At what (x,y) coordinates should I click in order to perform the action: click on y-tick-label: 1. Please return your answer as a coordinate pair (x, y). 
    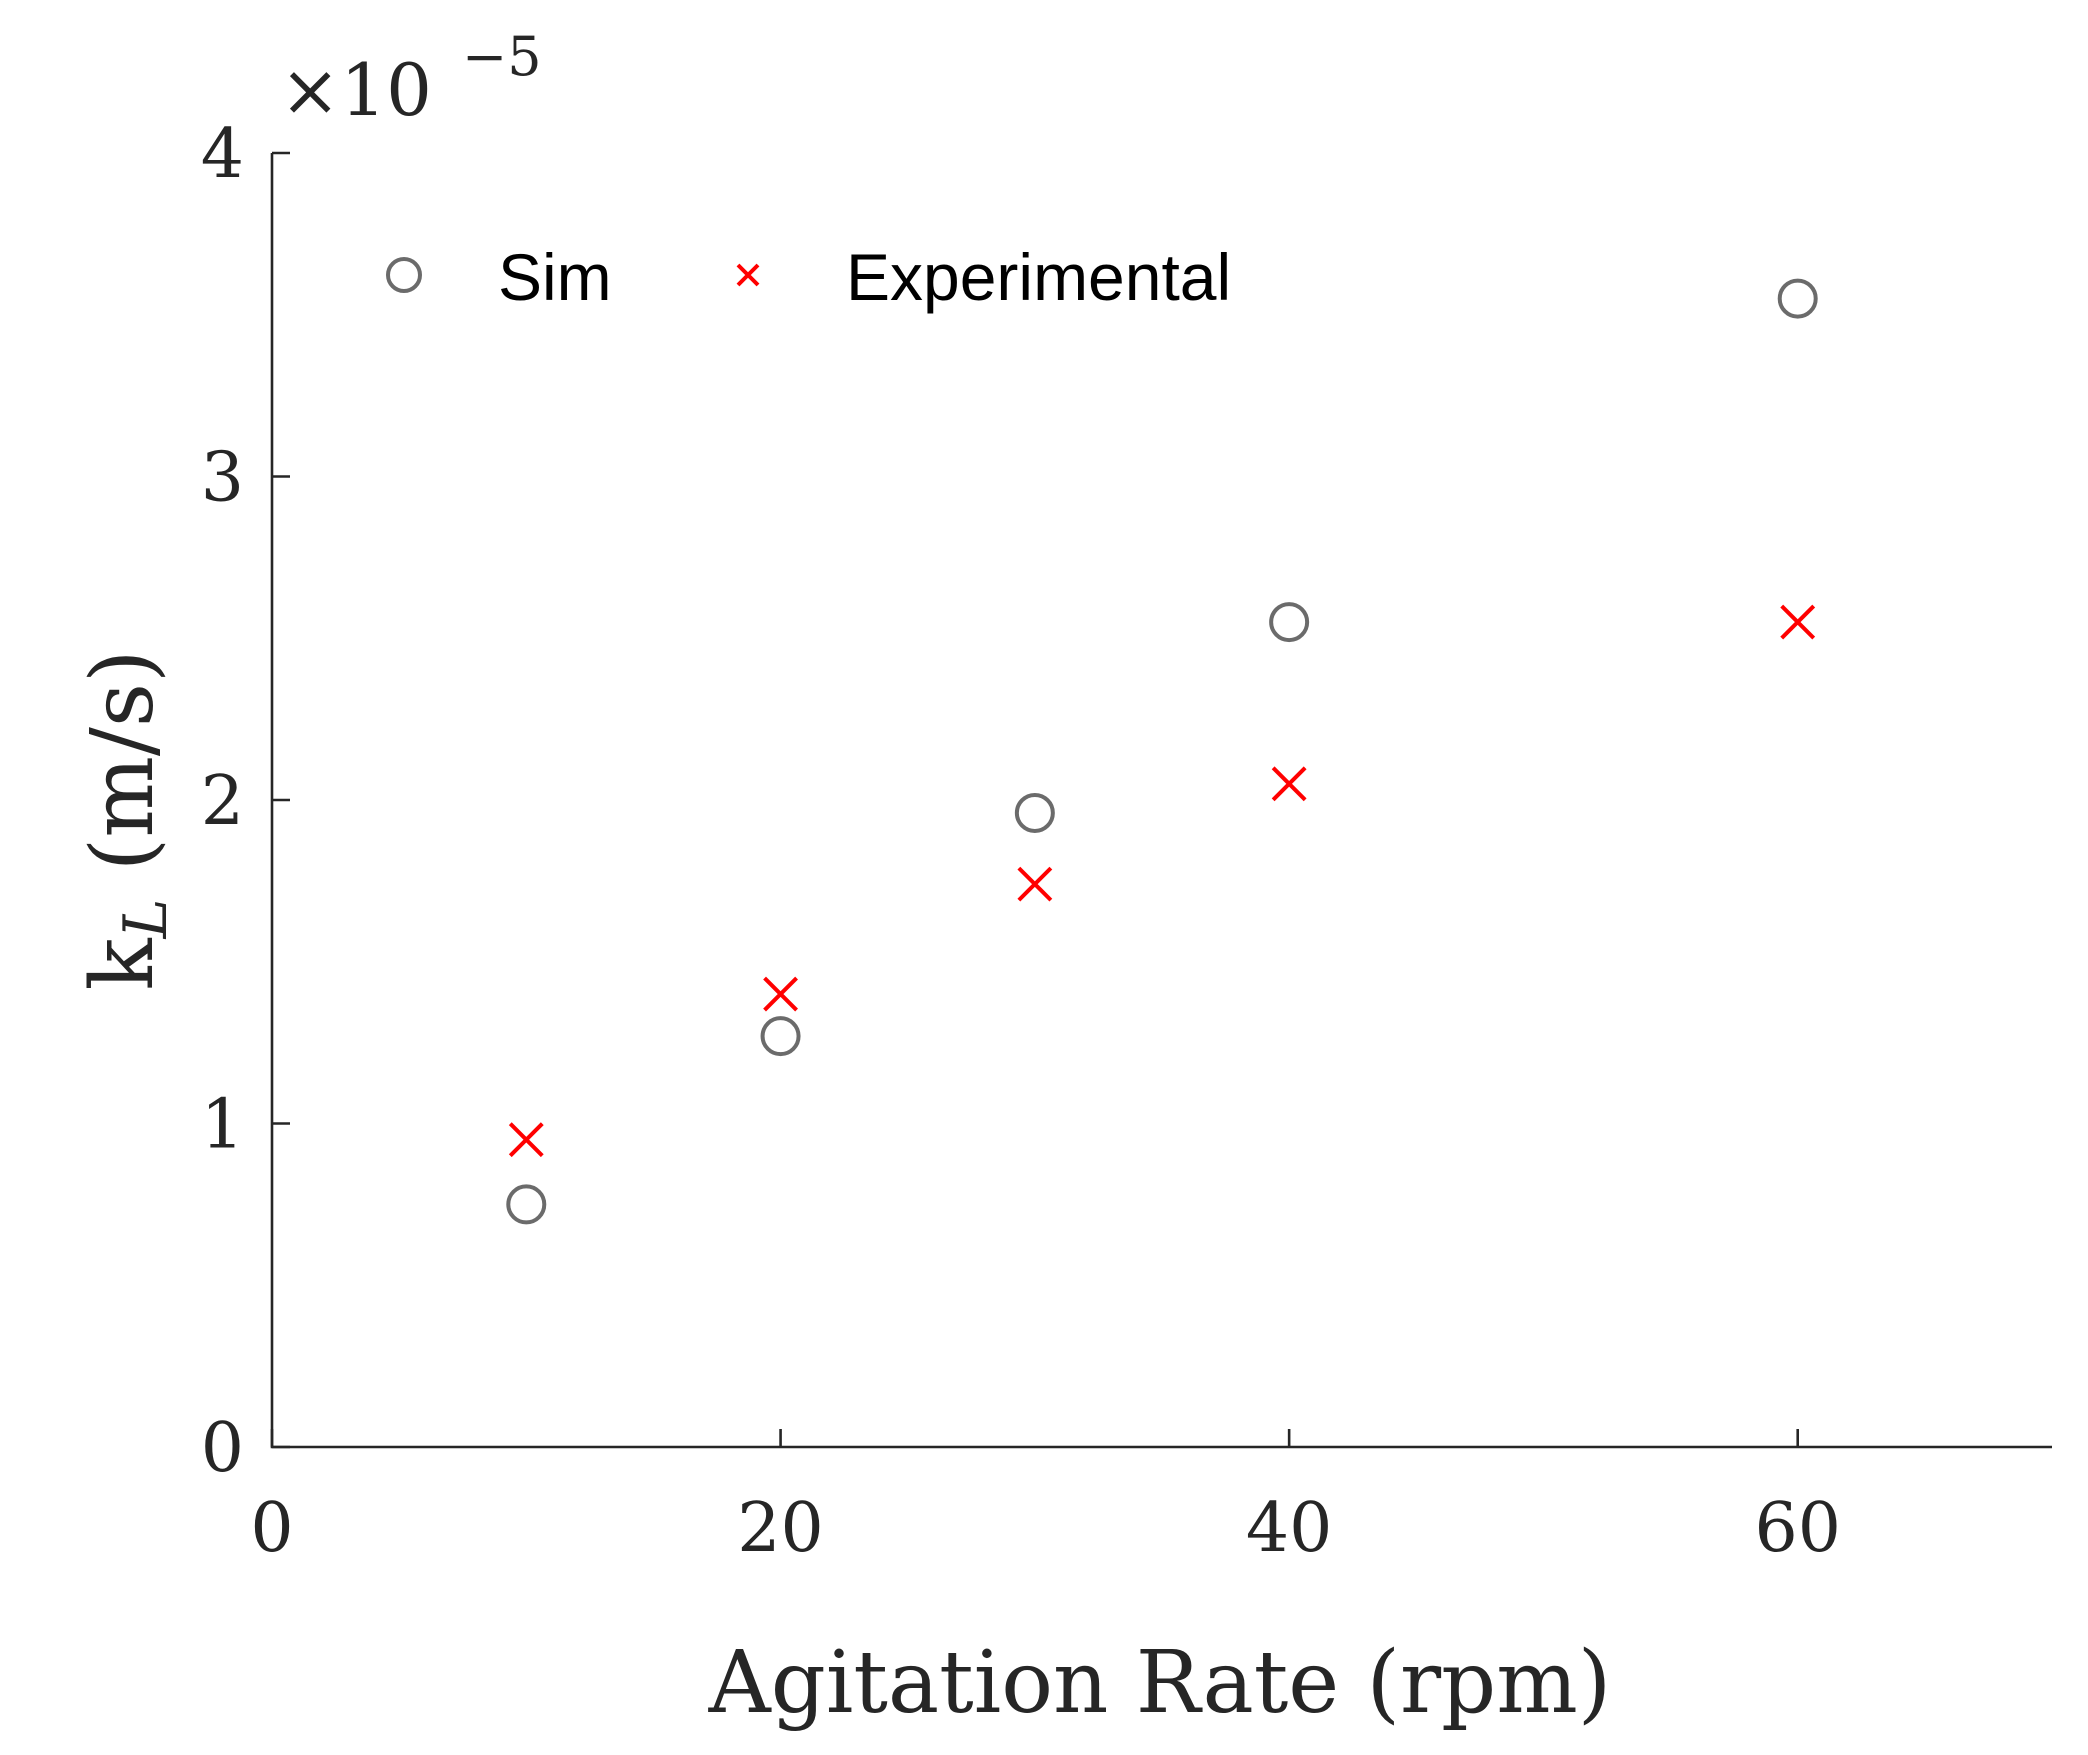
    Looking at the image, I should click on (222, 1125).